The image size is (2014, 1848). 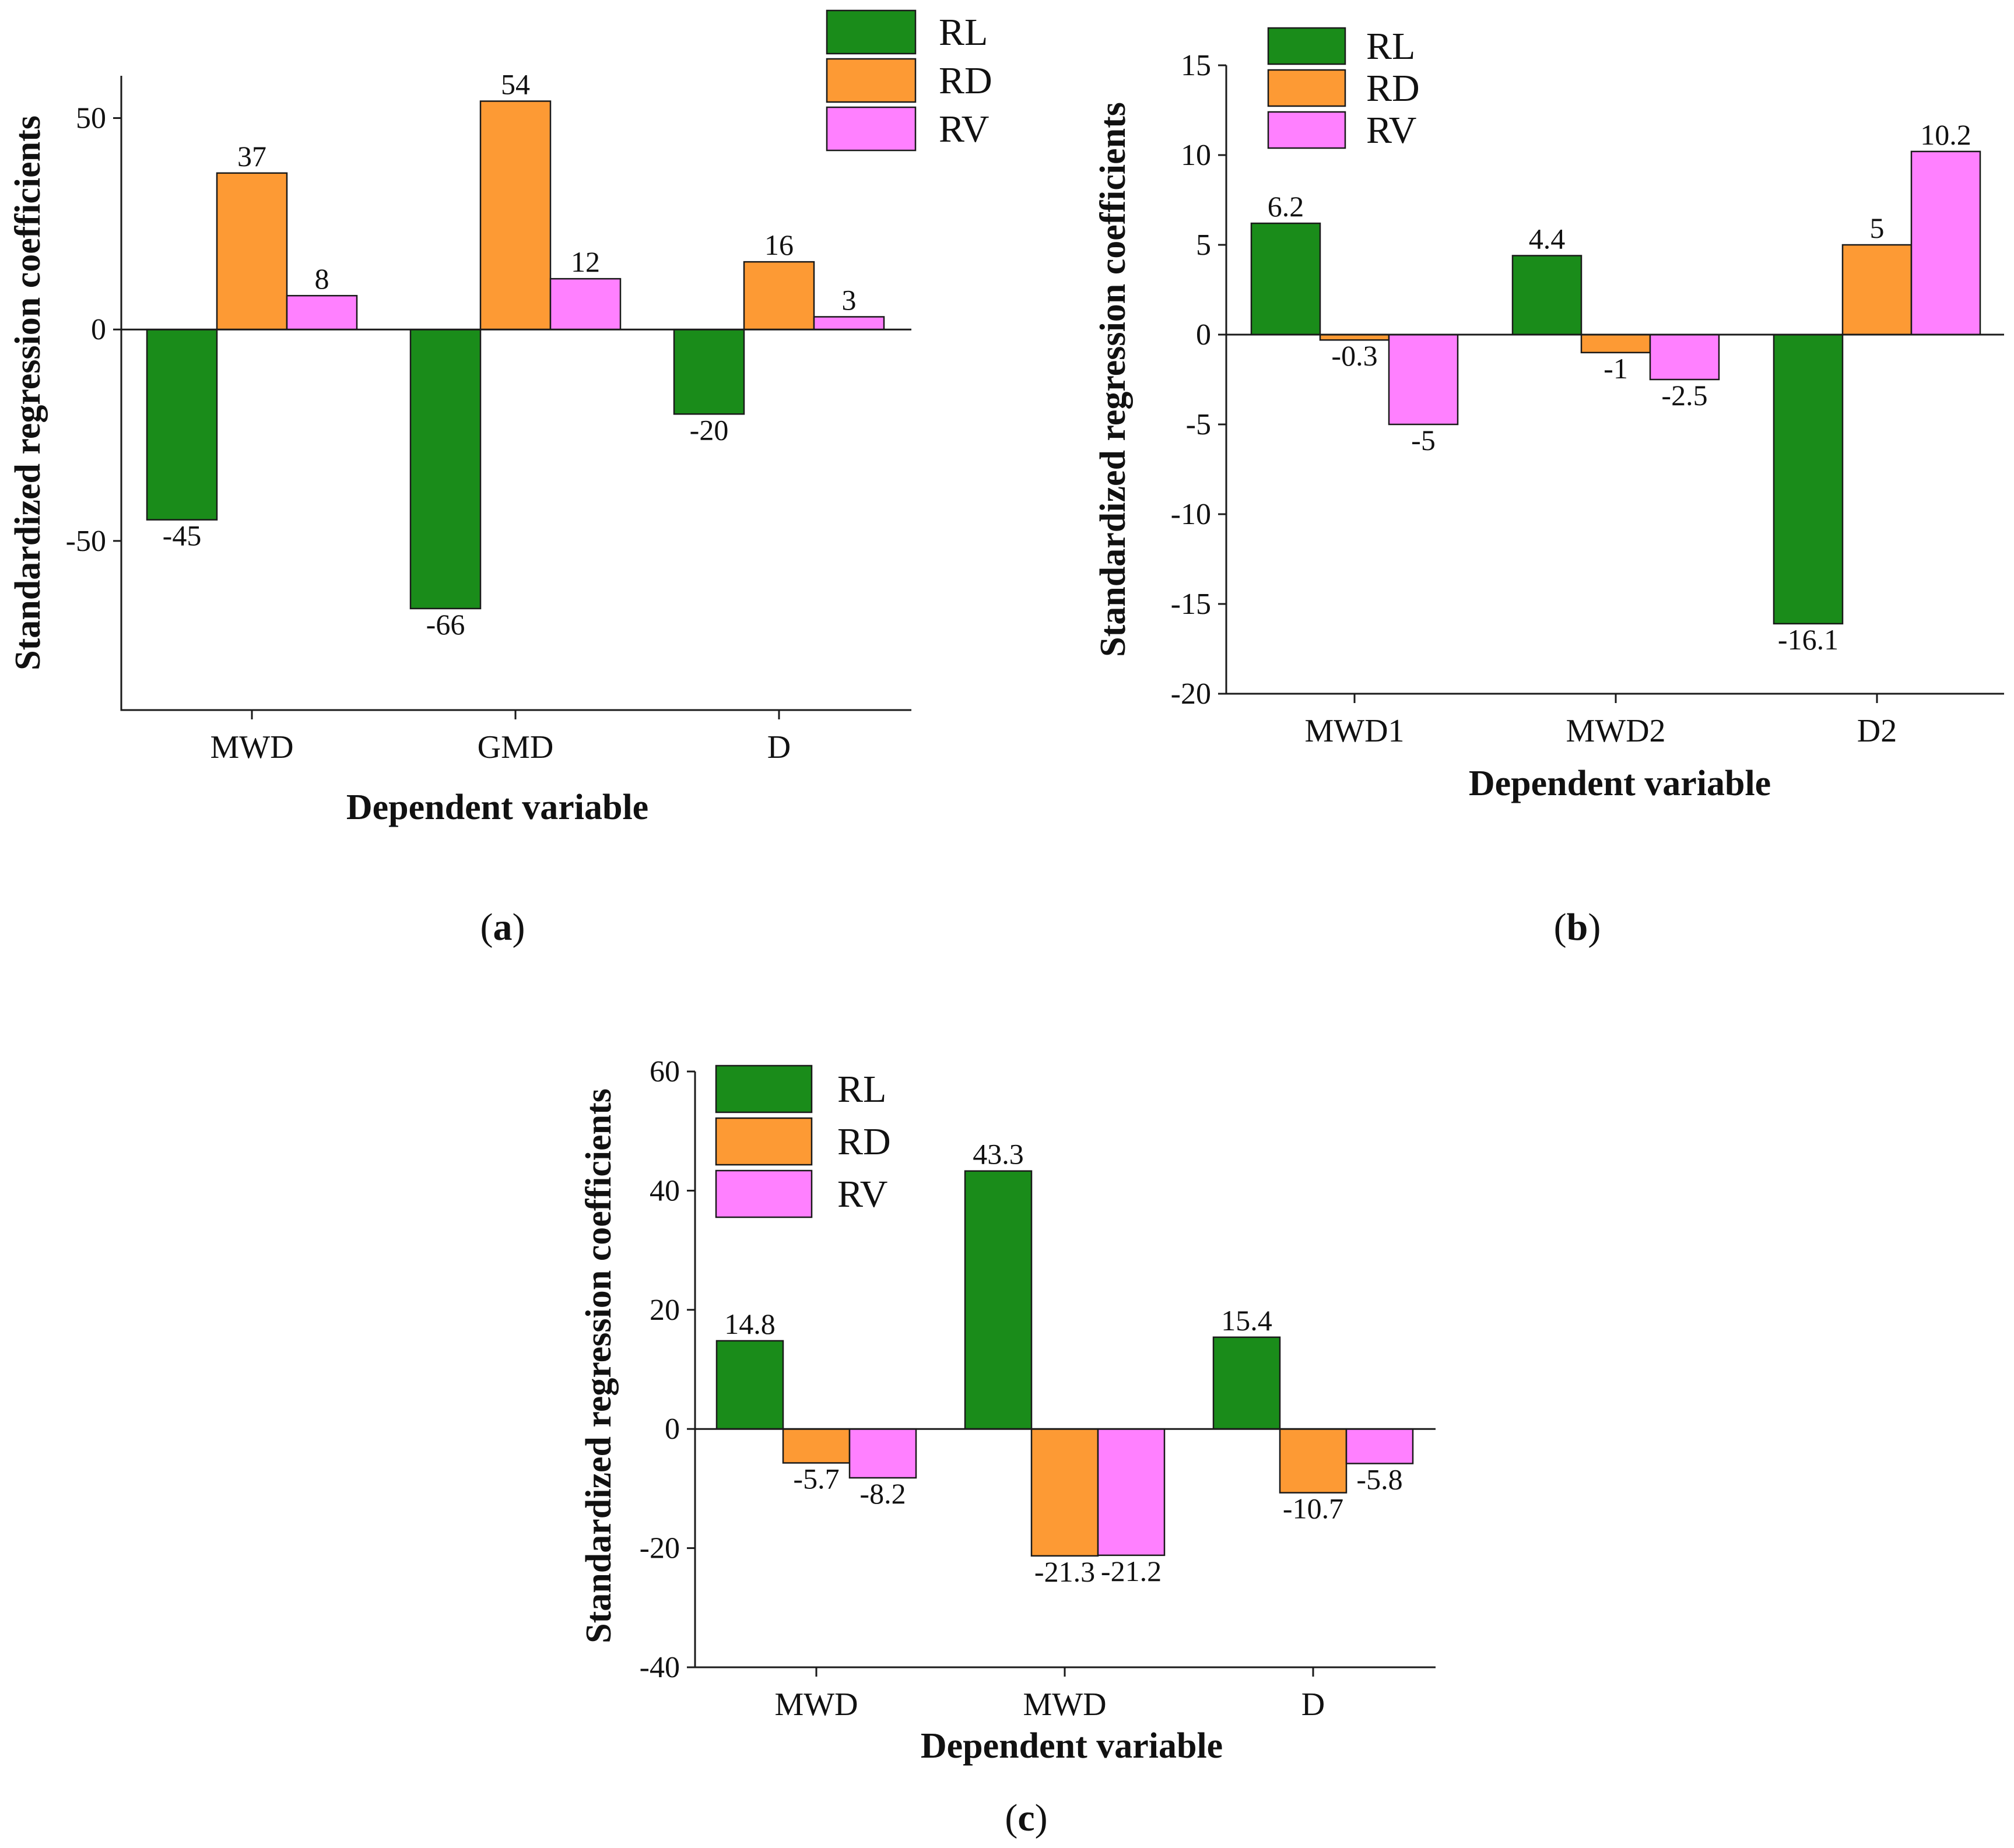 What do you see at coordinates (1198, 424) in the screenshot?
I see `y-tick-label-3: -5` at bounding box center [1198, 424].